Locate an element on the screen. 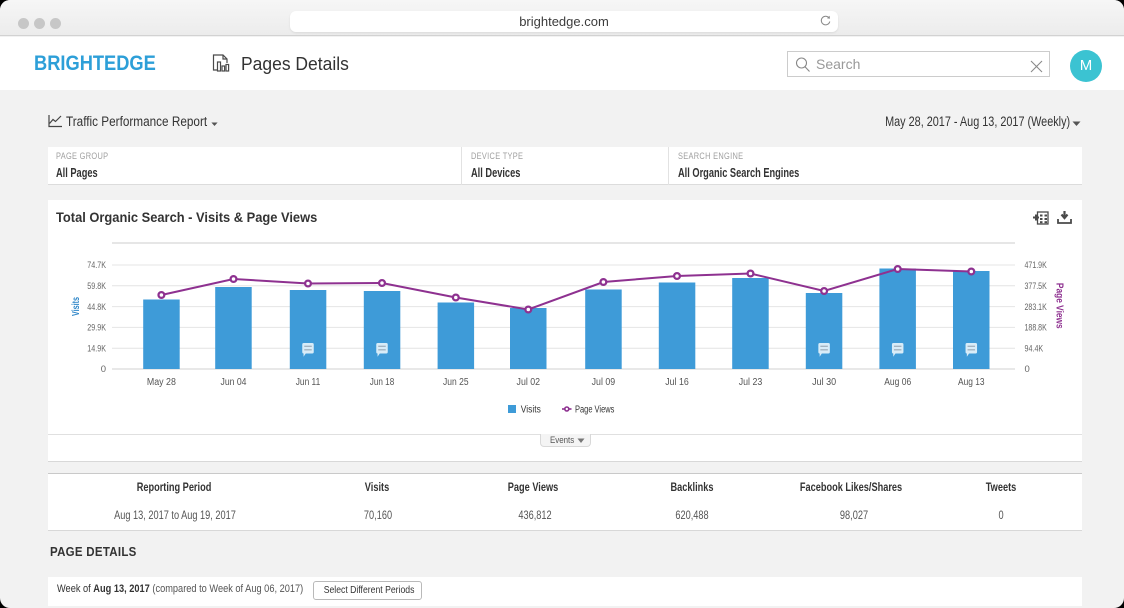 The width and height of the screenshot is (1124, 608). svg-text: Jun 04 is located at coordinates (234, 382).